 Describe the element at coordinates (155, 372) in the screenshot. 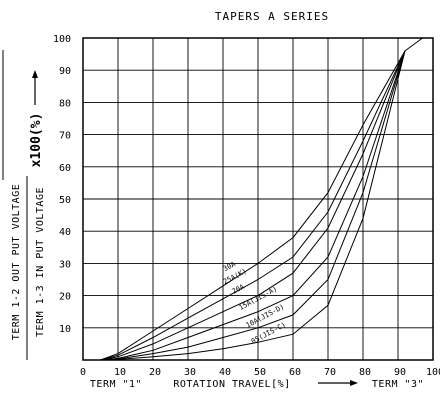

I see `x-tick-label: 20` at that location.